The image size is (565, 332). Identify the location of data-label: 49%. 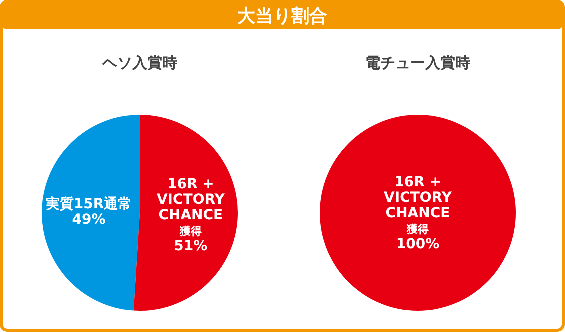
(89, 220).